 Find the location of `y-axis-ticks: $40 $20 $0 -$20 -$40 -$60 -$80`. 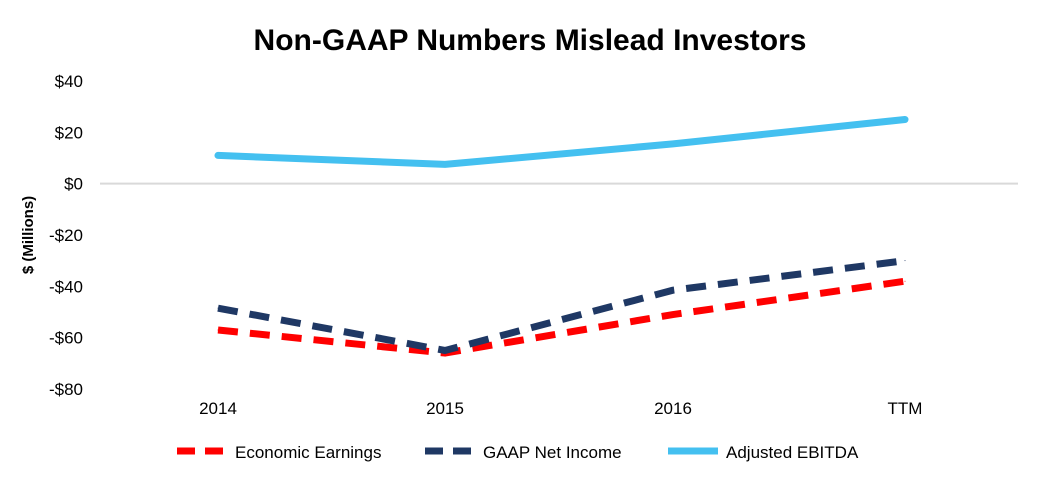

y-axis-ticks: $40 $20 $0 -$20 -$40 -$60 -$80 is located at coordinates (66, 235).